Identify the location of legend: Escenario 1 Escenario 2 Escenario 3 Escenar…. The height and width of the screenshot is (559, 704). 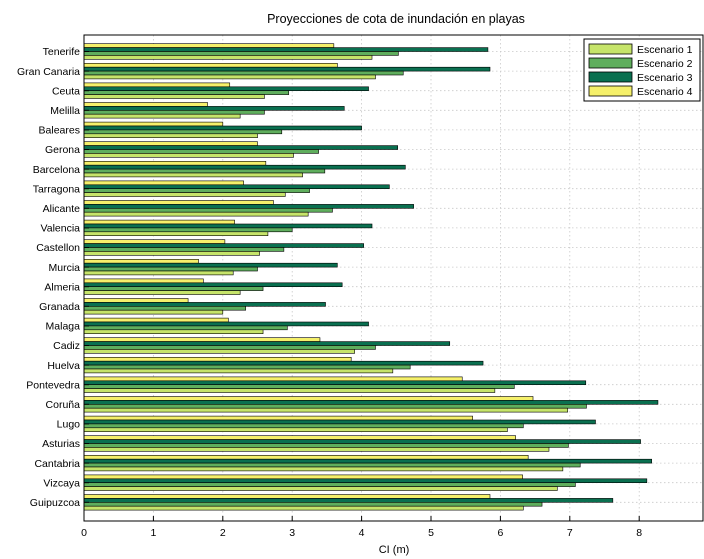
(642, 70).